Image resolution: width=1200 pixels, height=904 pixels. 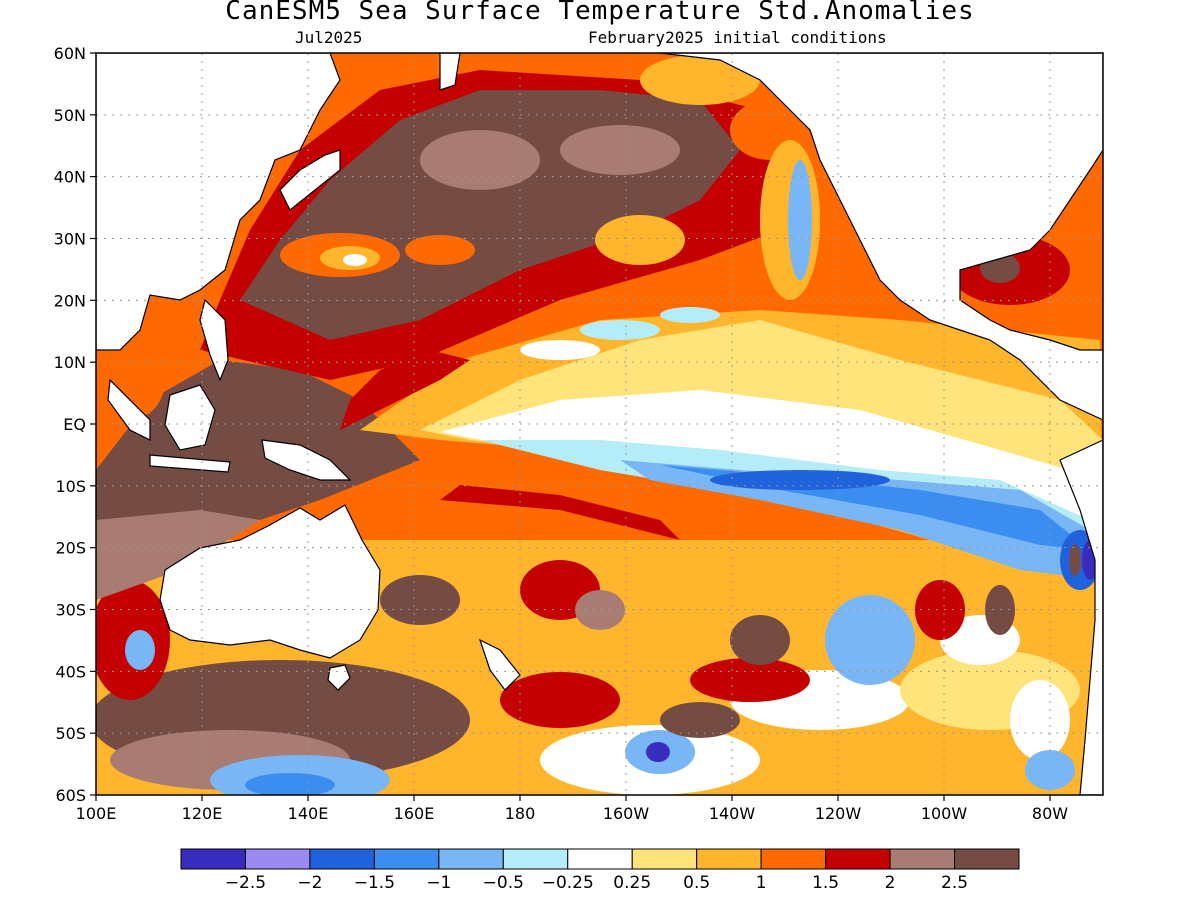 I want to click on new-guinea, so click(x=306, y=460).